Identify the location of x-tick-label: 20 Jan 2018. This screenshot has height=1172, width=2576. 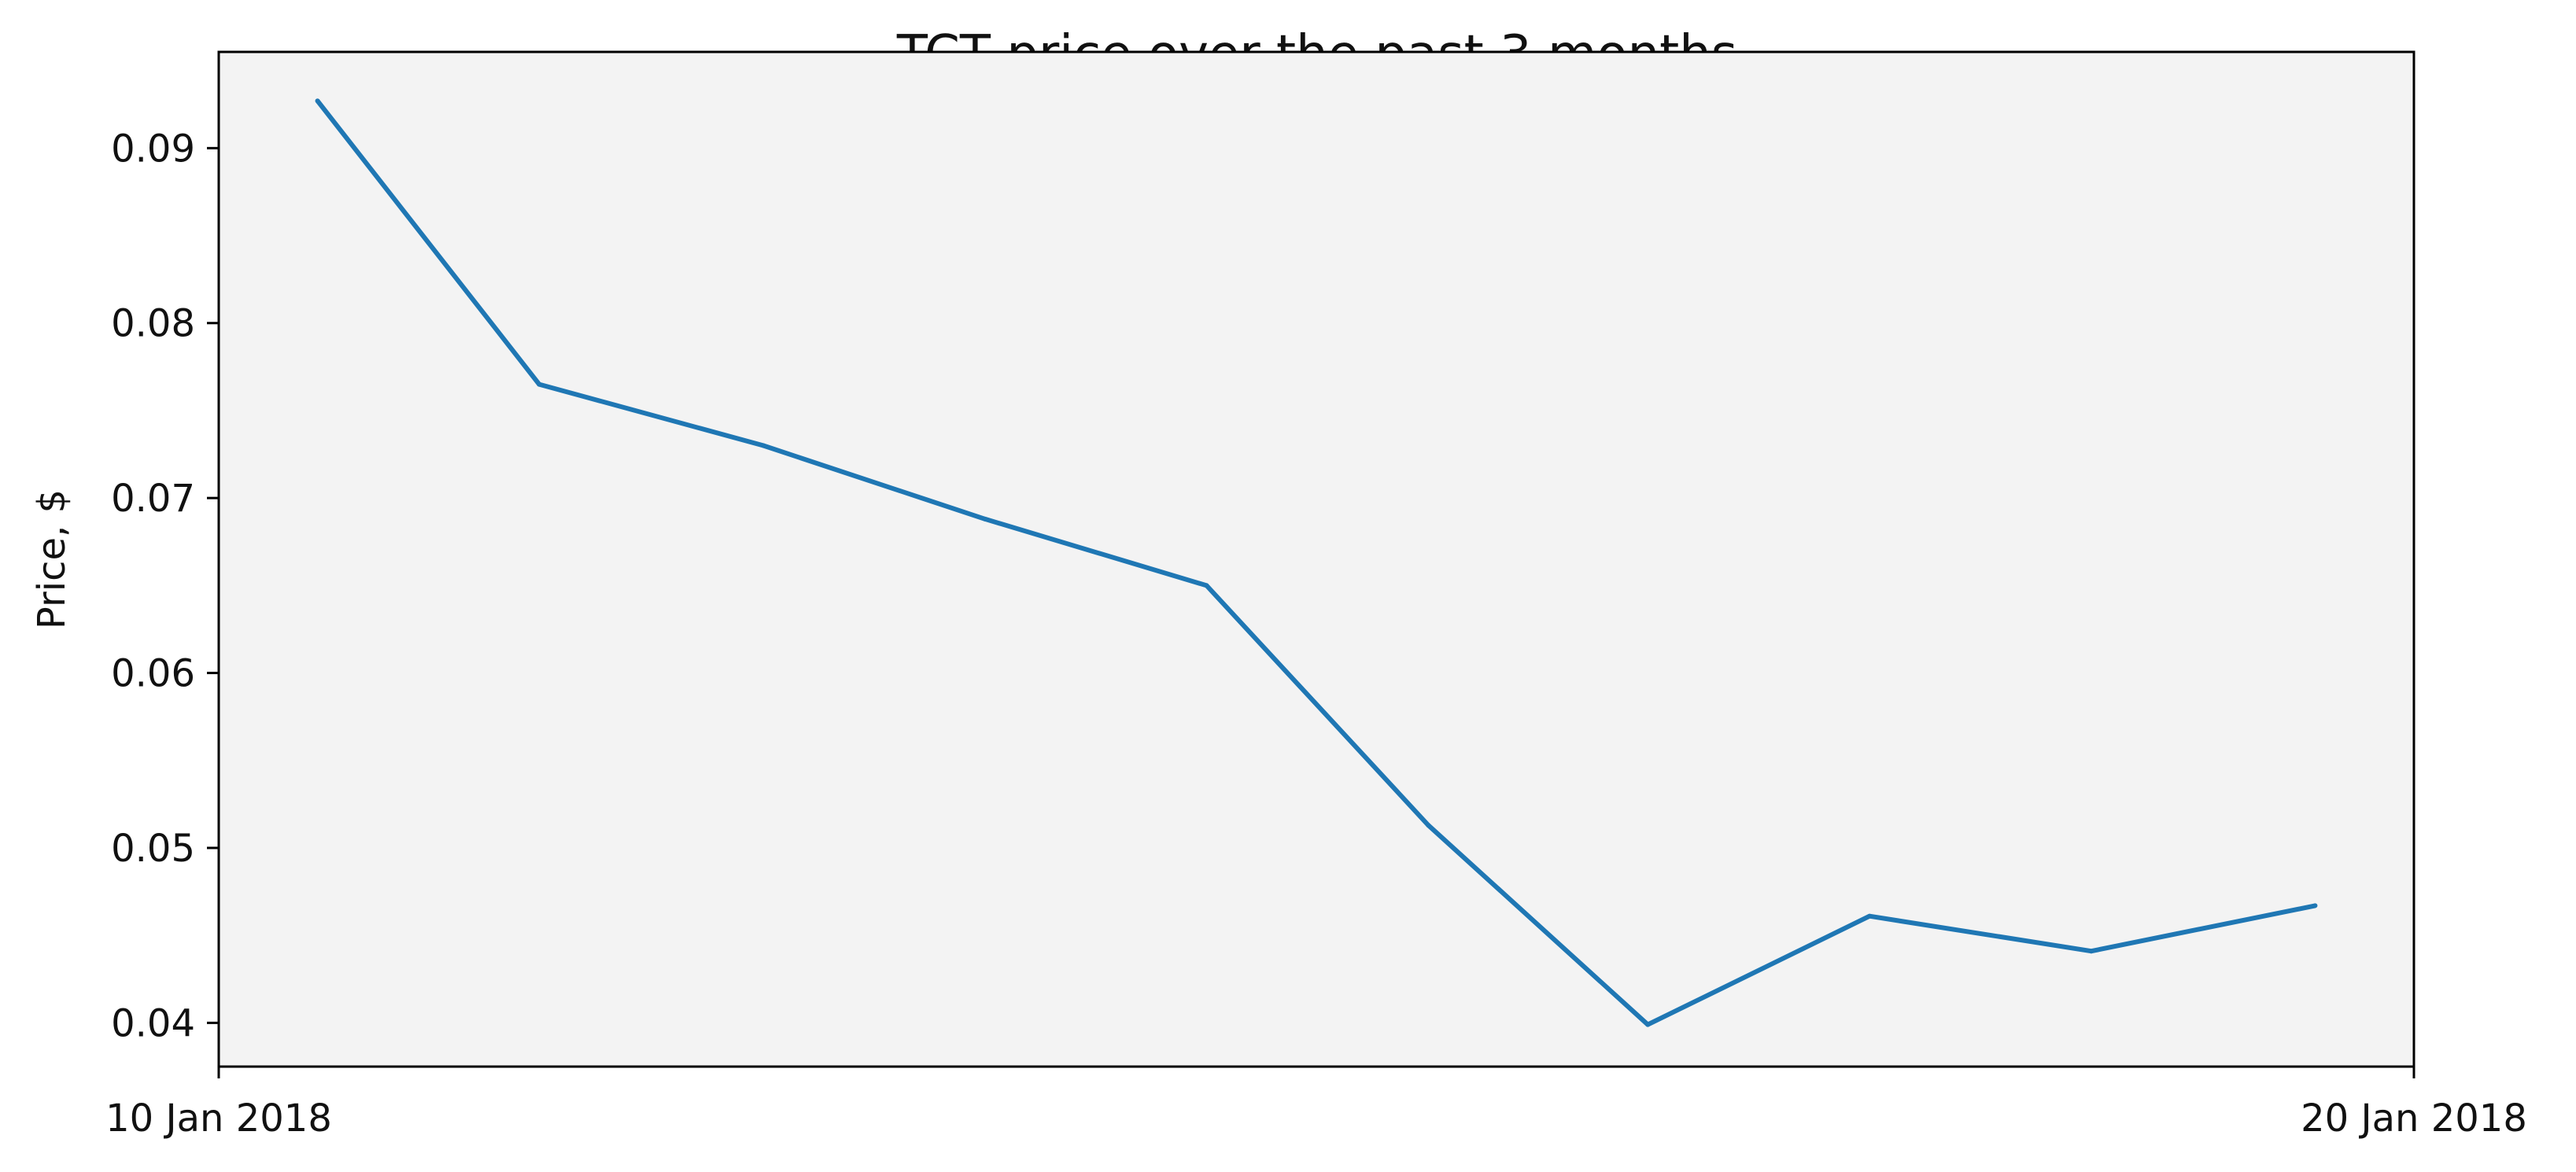
(2414, 1118).